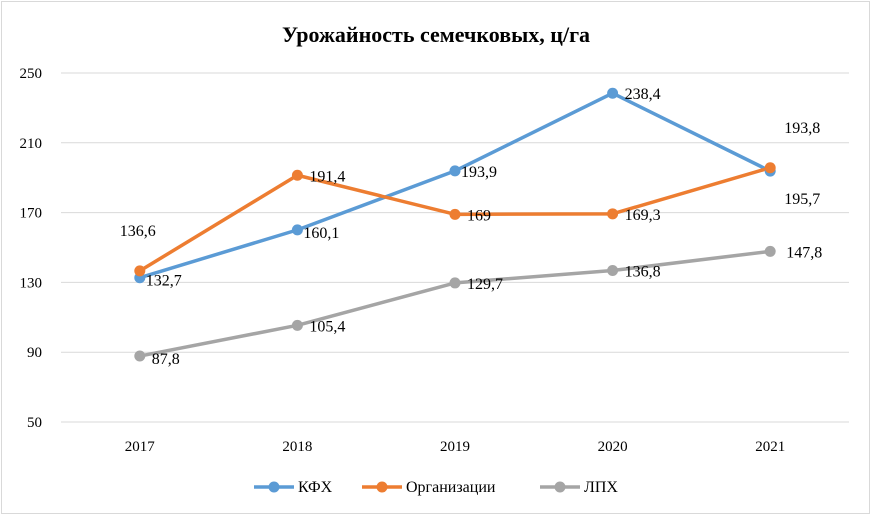 The image size is (873, 517). What do you see at coordinates (31, 248) in the screenshot?
I see `y-axis-ticks: 50 90 130 170 210 250` at bounding box center [31, 248].